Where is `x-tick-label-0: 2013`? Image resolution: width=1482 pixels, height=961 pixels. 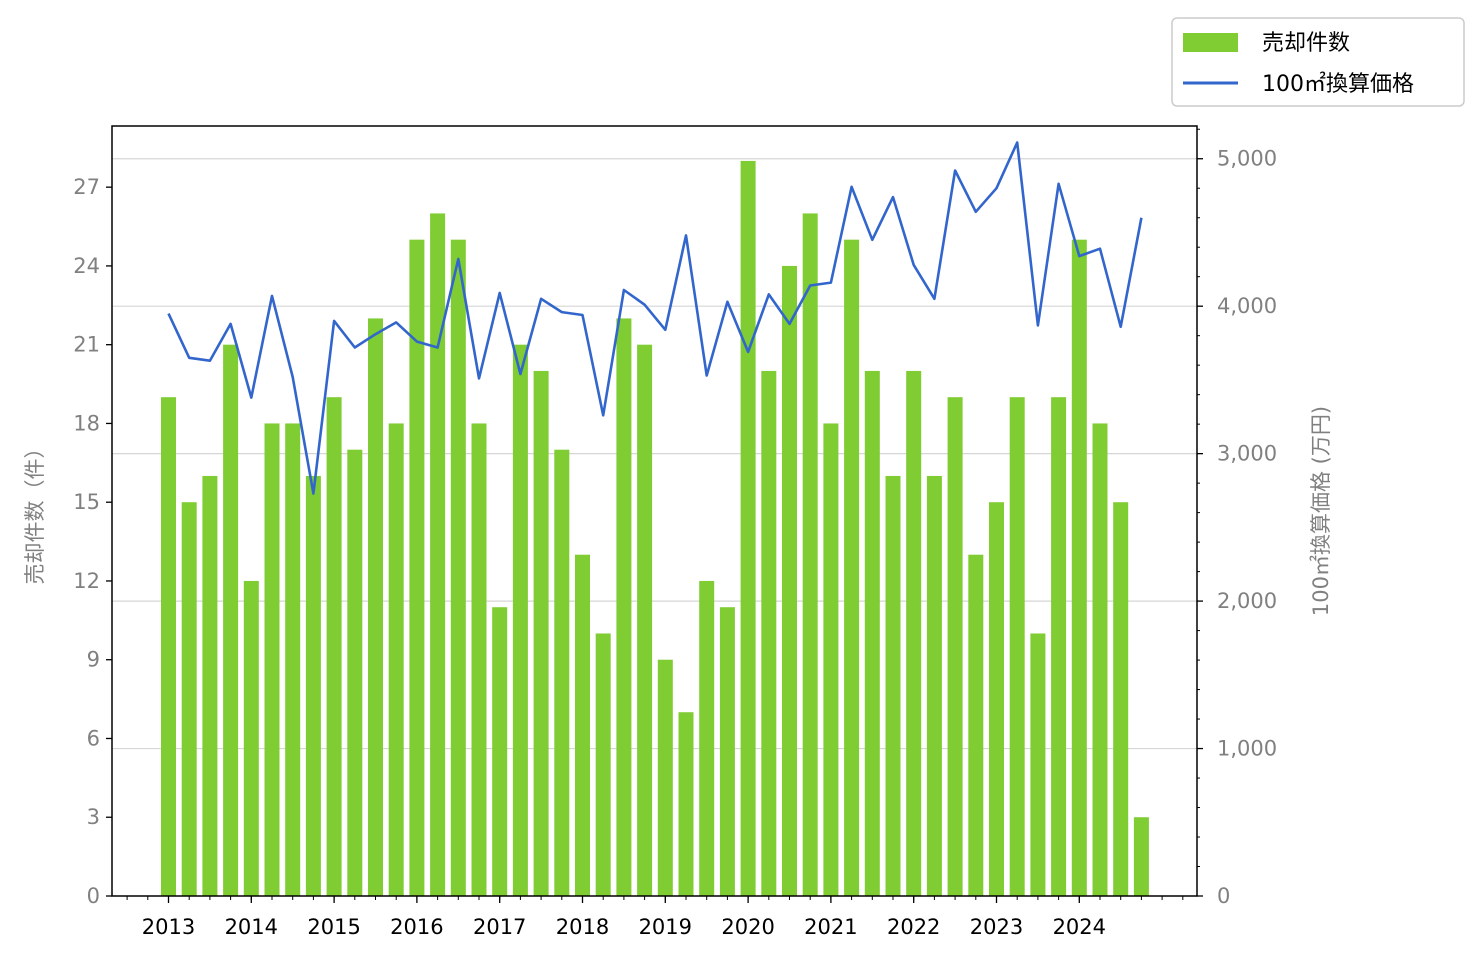 x-tick-label-0: 2013 is located at coordinates (168, 927).